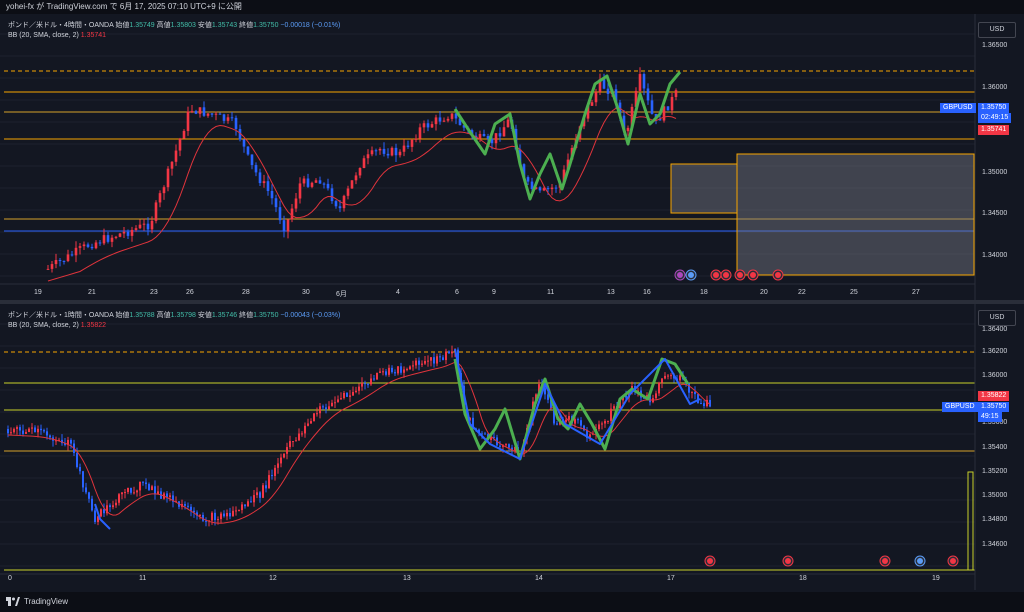 The width and height of the screenshot is (1024, 612). What do you see at coordinates (995, 213) in the screenshot?
I see `price-axis-label: 1.34500` at bounding box center [995, 213].